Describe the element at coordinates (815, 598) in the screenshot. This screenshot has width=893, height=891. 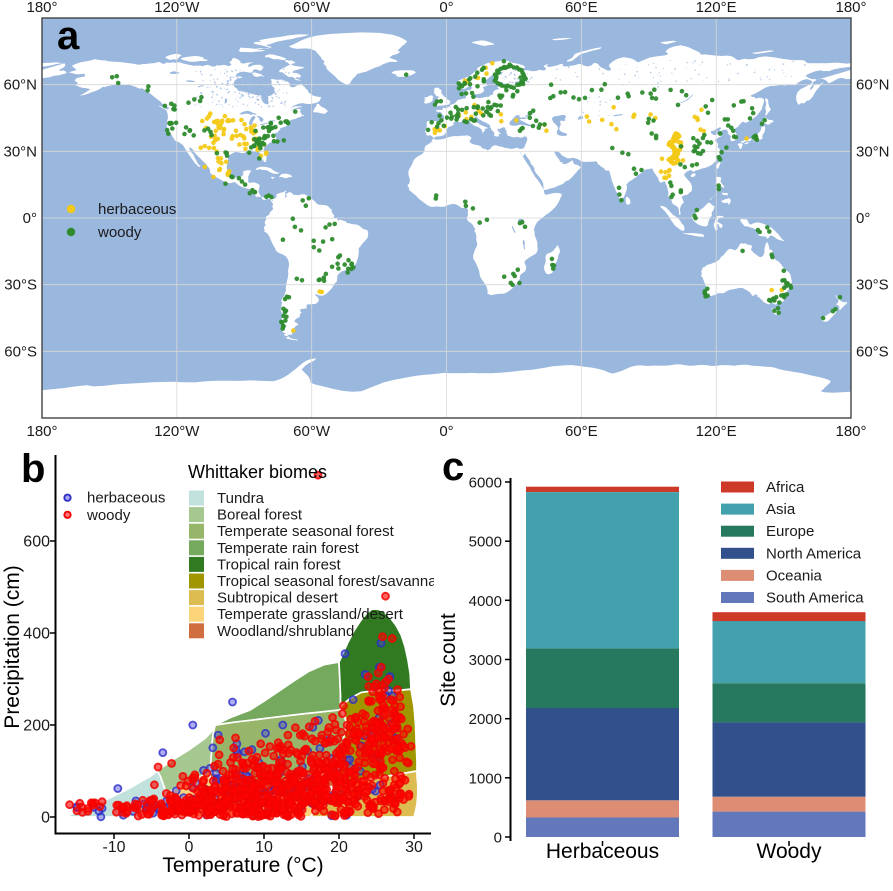
I see `svg-text: South America` at that location.